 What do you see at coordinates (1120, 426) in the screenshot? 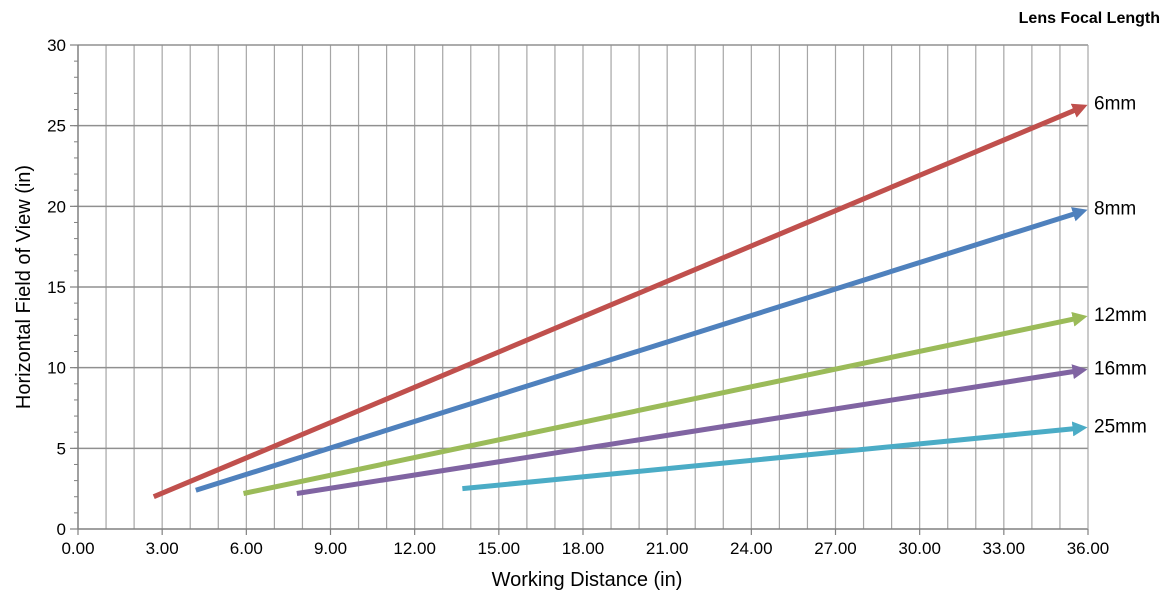
I see `series-label-25mm: 25mm` at bounding box center [1120, 426].